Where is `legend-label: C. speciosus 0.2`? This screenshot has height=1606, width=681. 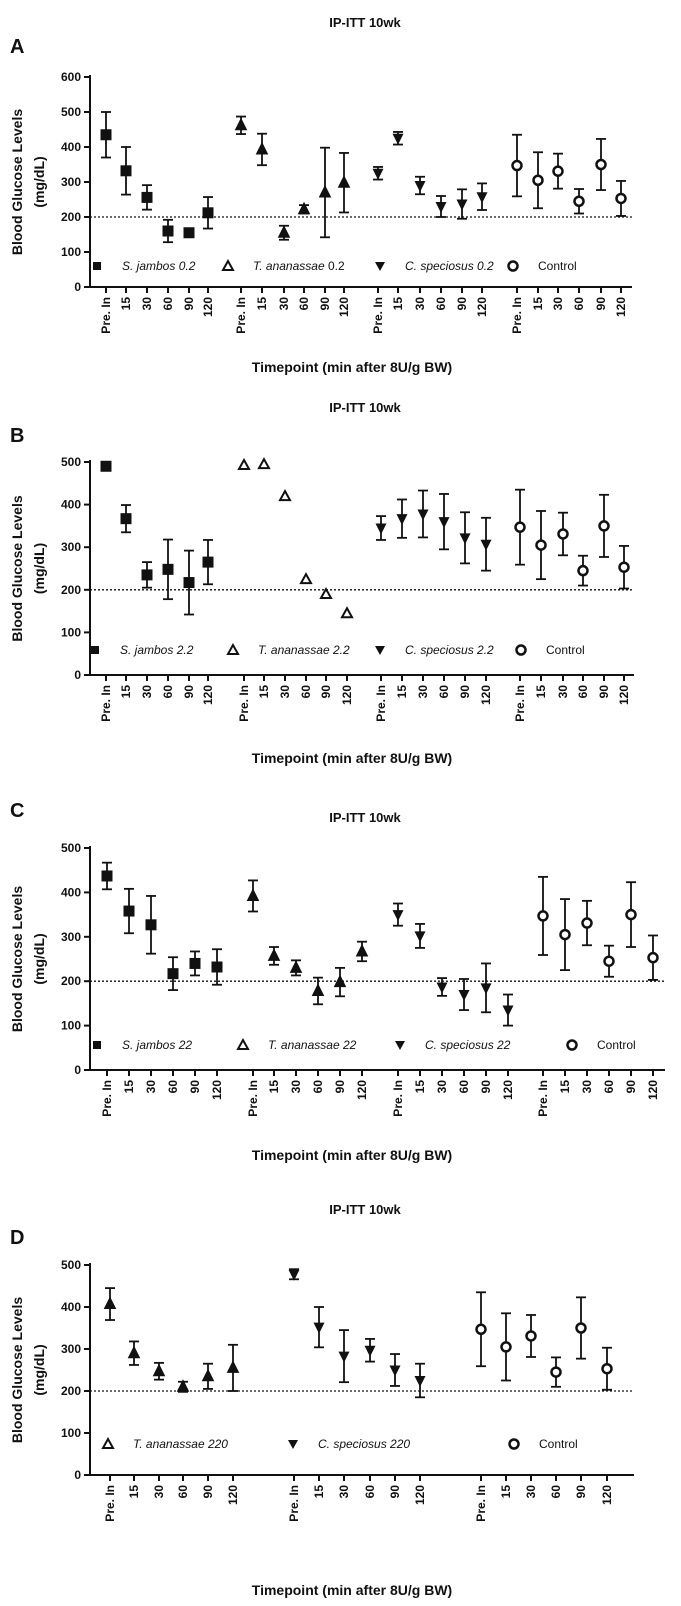
legend-label: C. speciosus 0.2 is located at coordinates (449, 266).